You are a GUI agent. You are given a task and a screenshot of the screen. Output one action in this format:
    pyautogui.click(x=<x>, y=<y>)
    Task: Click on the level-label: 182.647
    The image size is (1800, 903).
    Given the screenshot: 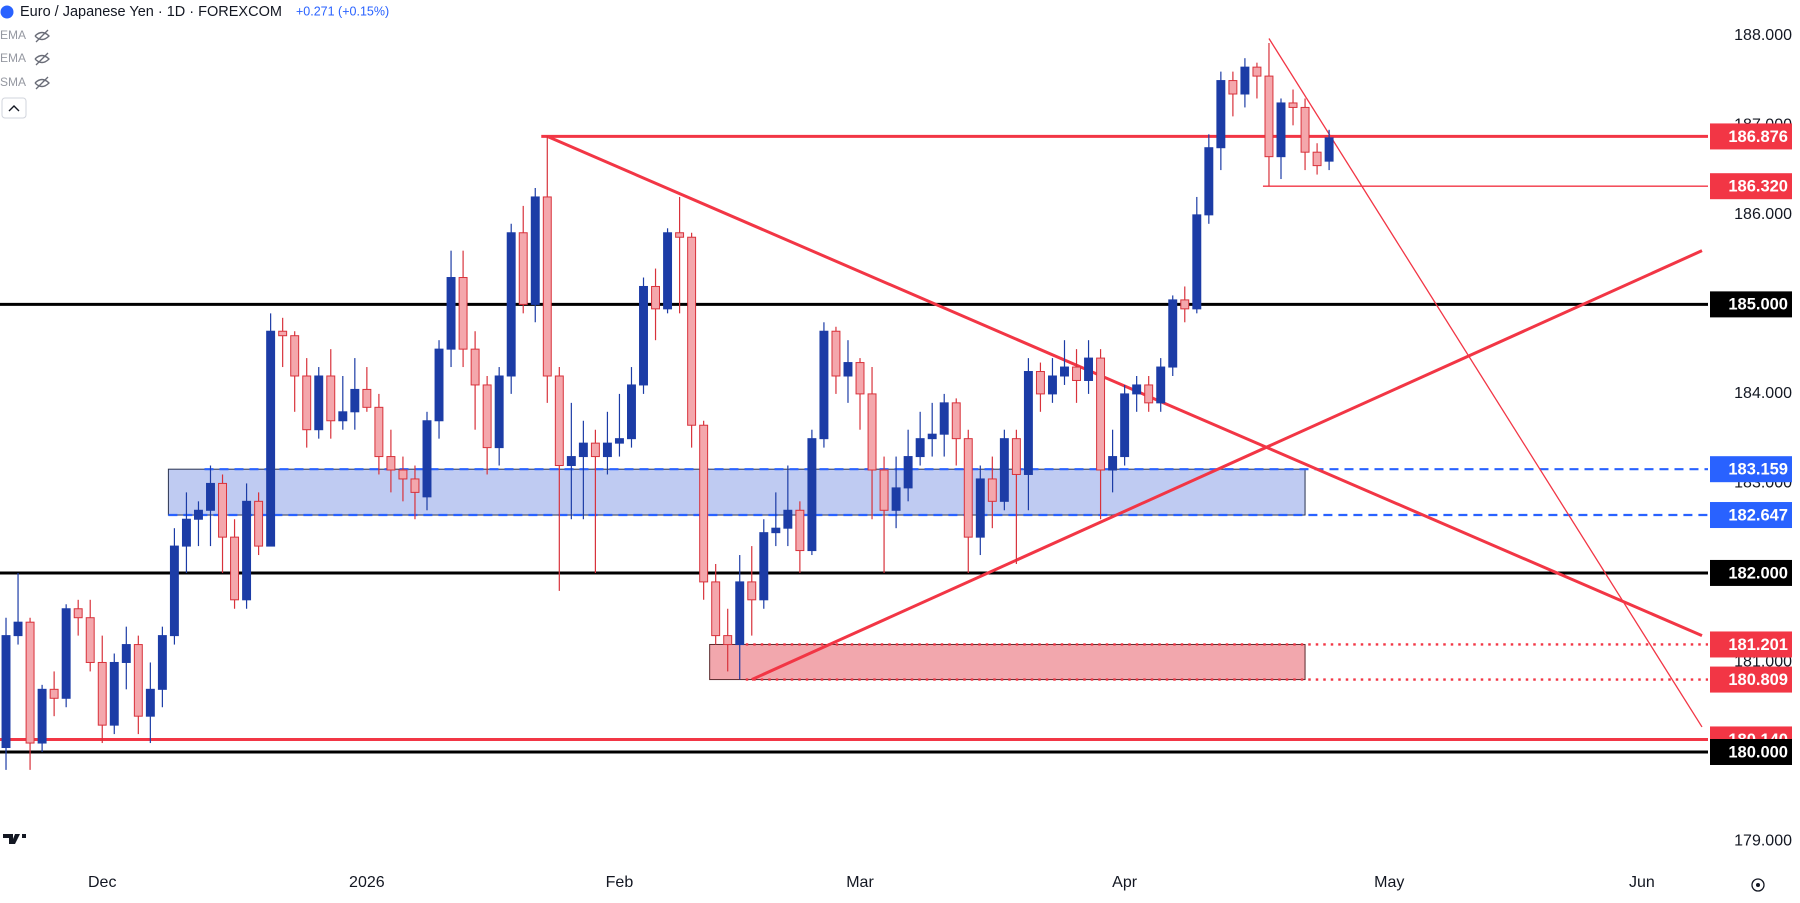 What is the action you would take?
    pyautogui.click(x=1758, y=515)
    